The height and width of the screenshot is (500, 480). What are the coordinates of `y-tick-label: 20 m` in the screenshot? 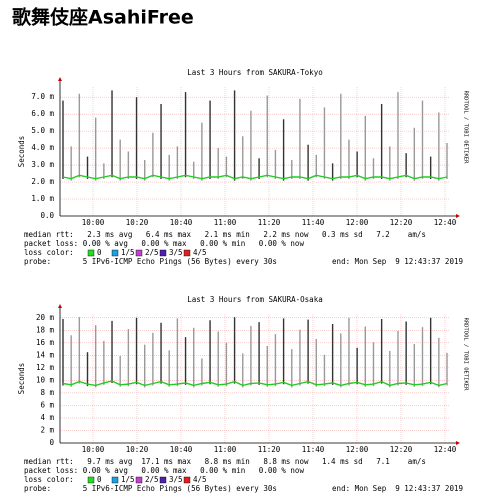 It's located at (45, 317).